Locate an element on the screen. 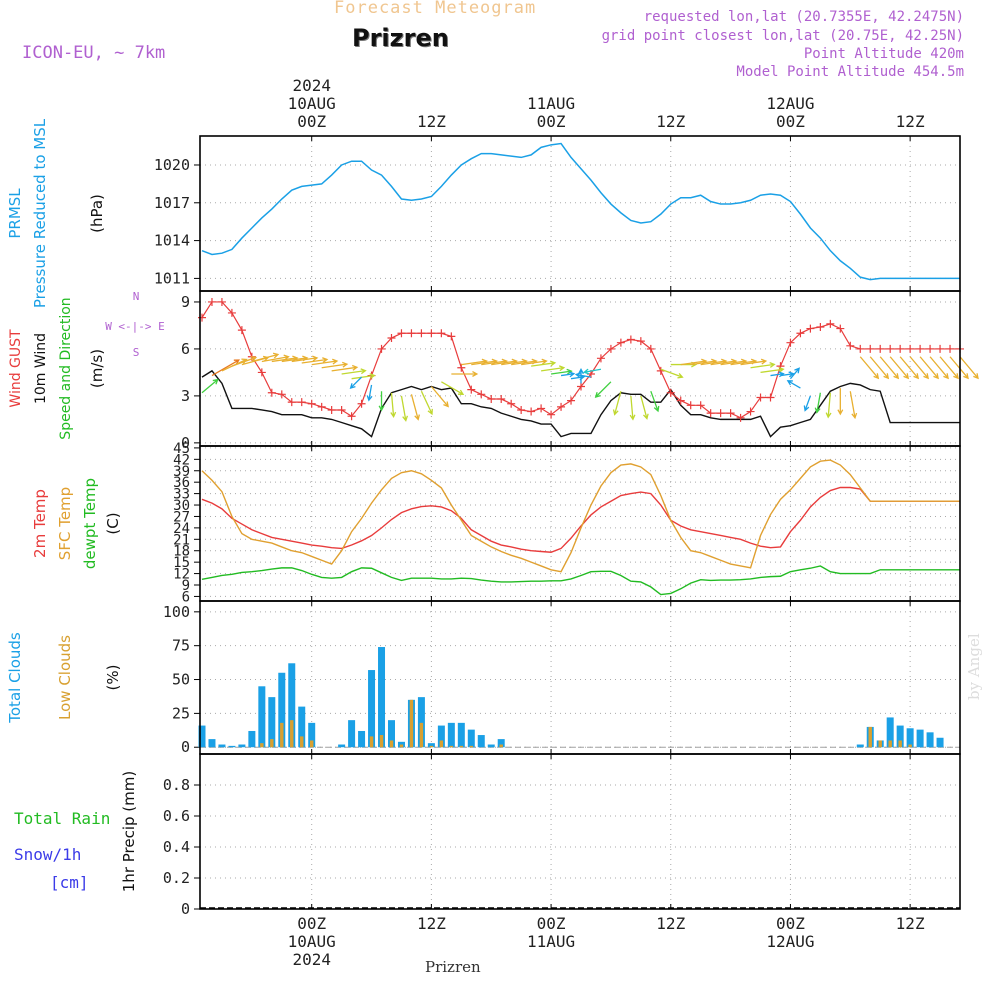  legend-snow-unit: [cm] is located at coordinates (69, 882).